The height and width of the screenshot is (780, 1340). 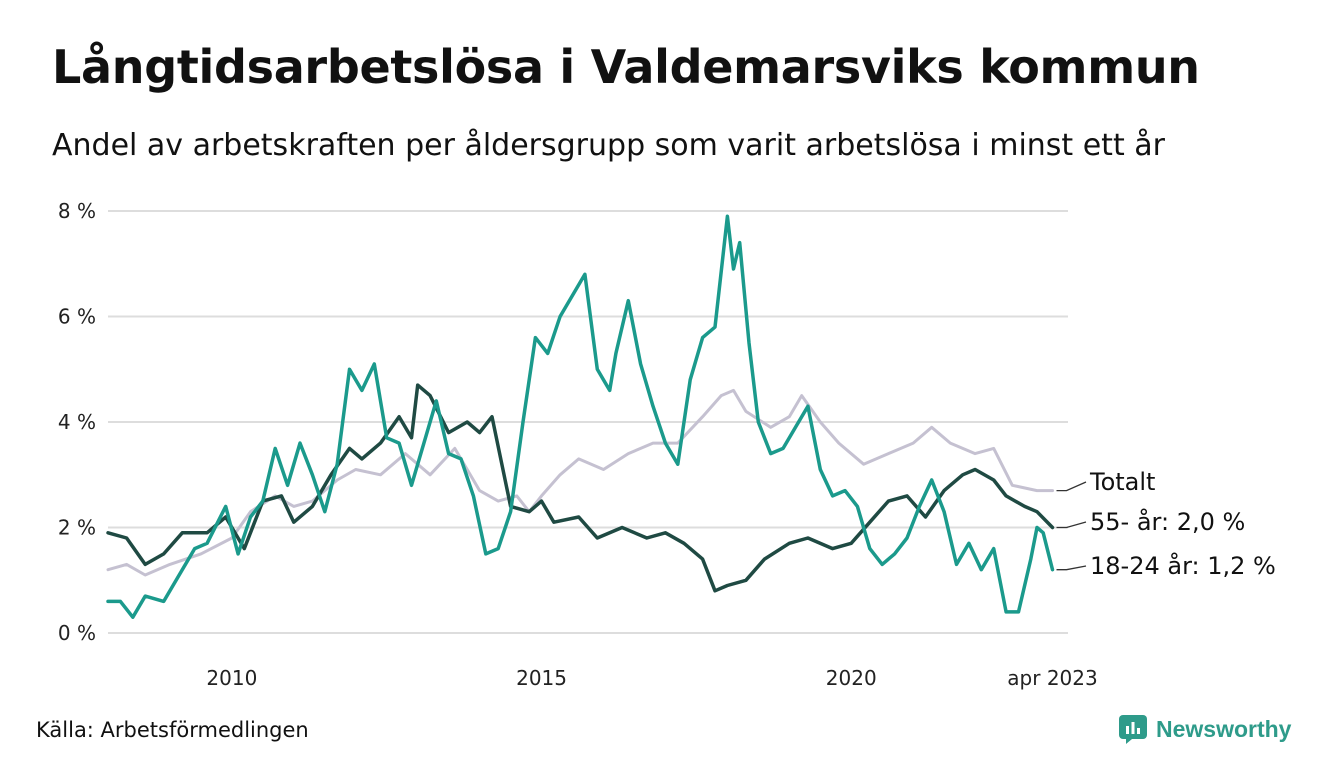 What do you see at coordinates (77, 211) in the screenshot?
I see `y-tick-label: 8 %` at bounding box center [77, 211].